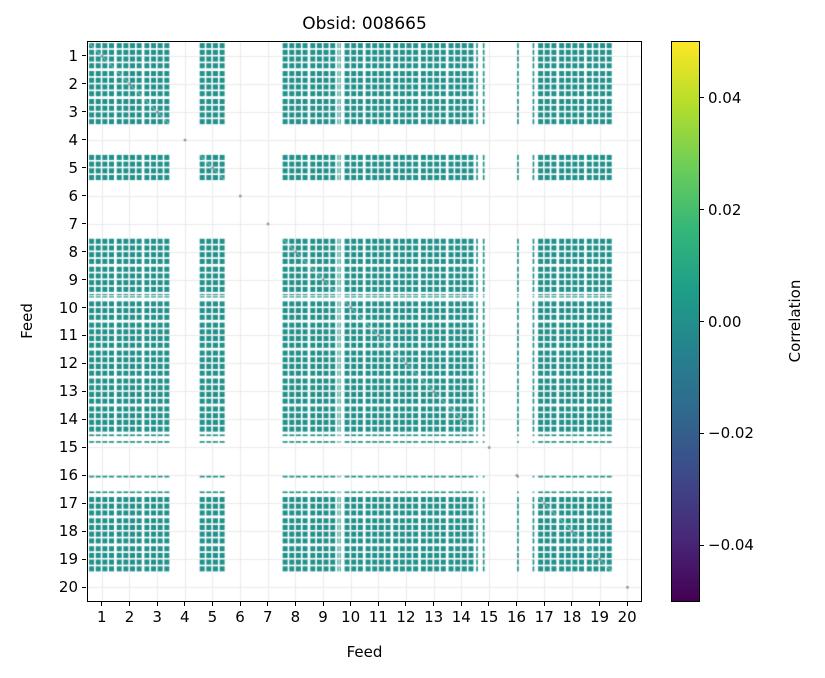 The height and width of the screenshot is (678, 825). I want to click on y-tick-label: 20, so click(68, 587).